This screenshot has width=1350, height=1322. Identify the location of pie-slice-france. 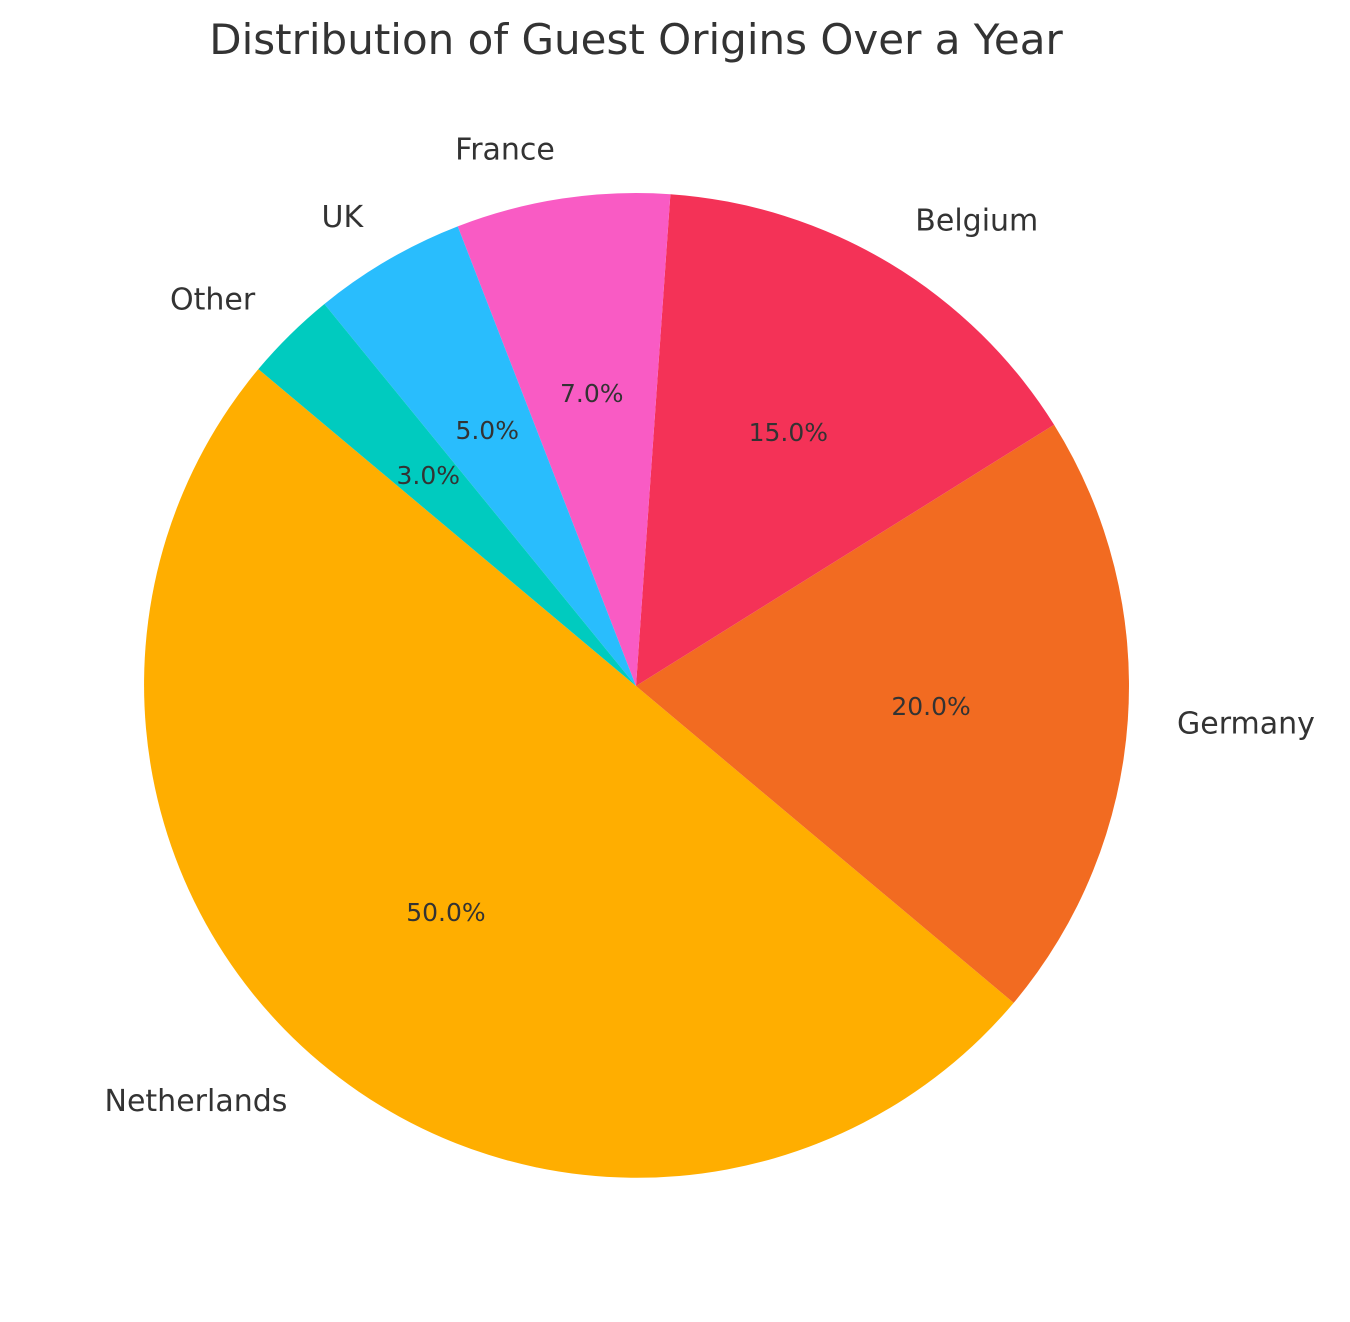
(564, 439).